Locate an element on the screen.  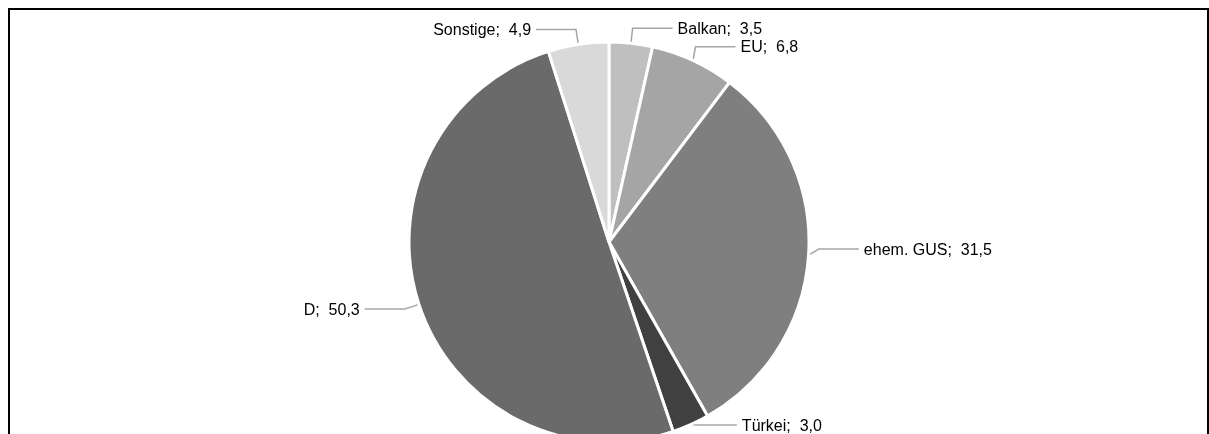
slice-label: Balkan; 3,5 is located at coordinates (720, 28).